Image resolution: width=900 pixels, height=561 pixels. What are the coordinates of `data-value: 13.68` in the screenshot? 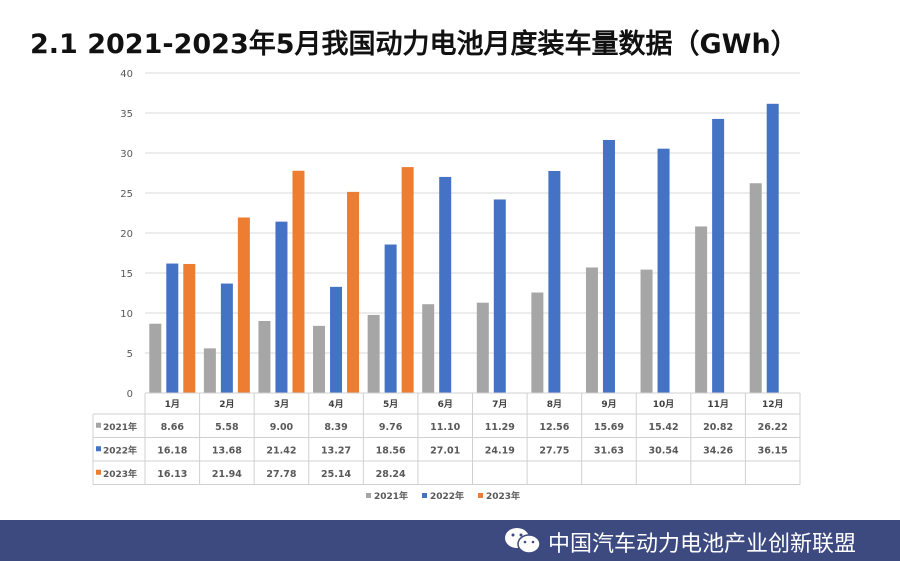 It's located at (227, 450).